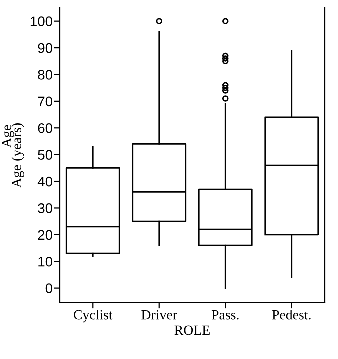  Describe the element at coordinates (45, 101) in the screenshot. I see `y-tick-label: 70` at that location.